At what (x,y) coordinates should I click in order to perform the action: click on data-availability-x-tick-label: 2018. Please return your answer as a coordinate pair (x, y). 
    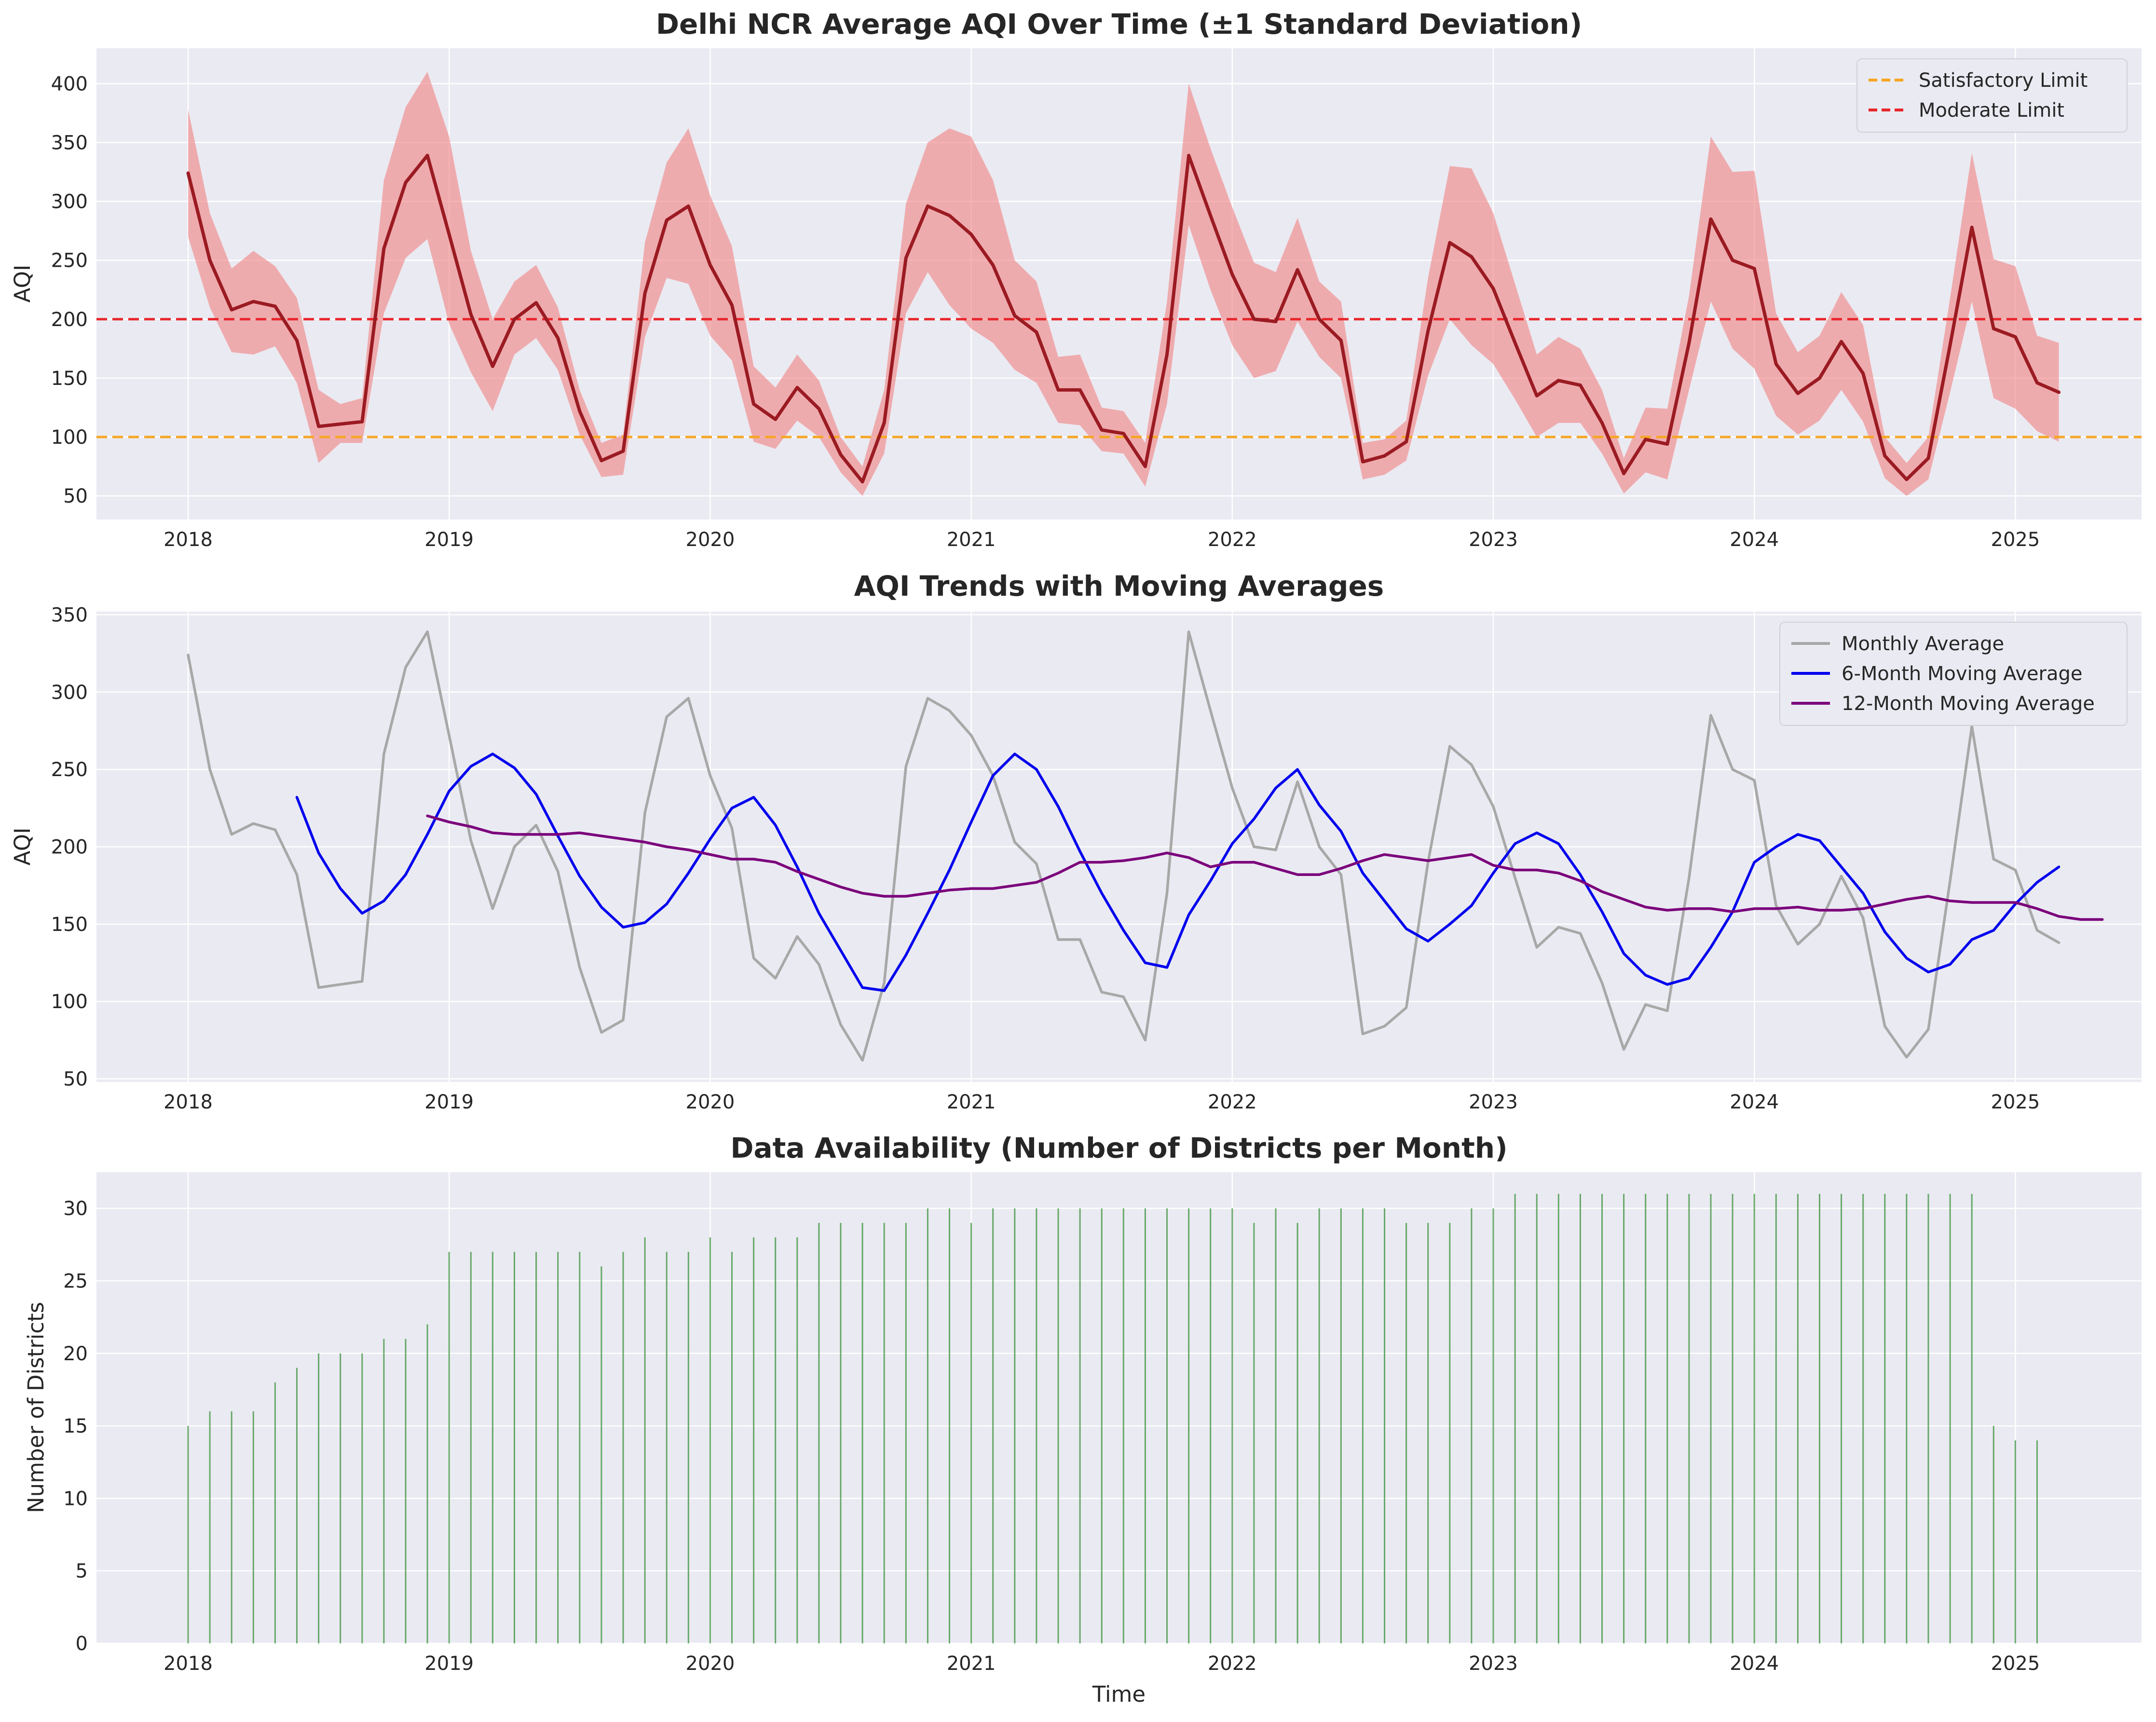
    Looking at the image, I should click on (188, 1664).